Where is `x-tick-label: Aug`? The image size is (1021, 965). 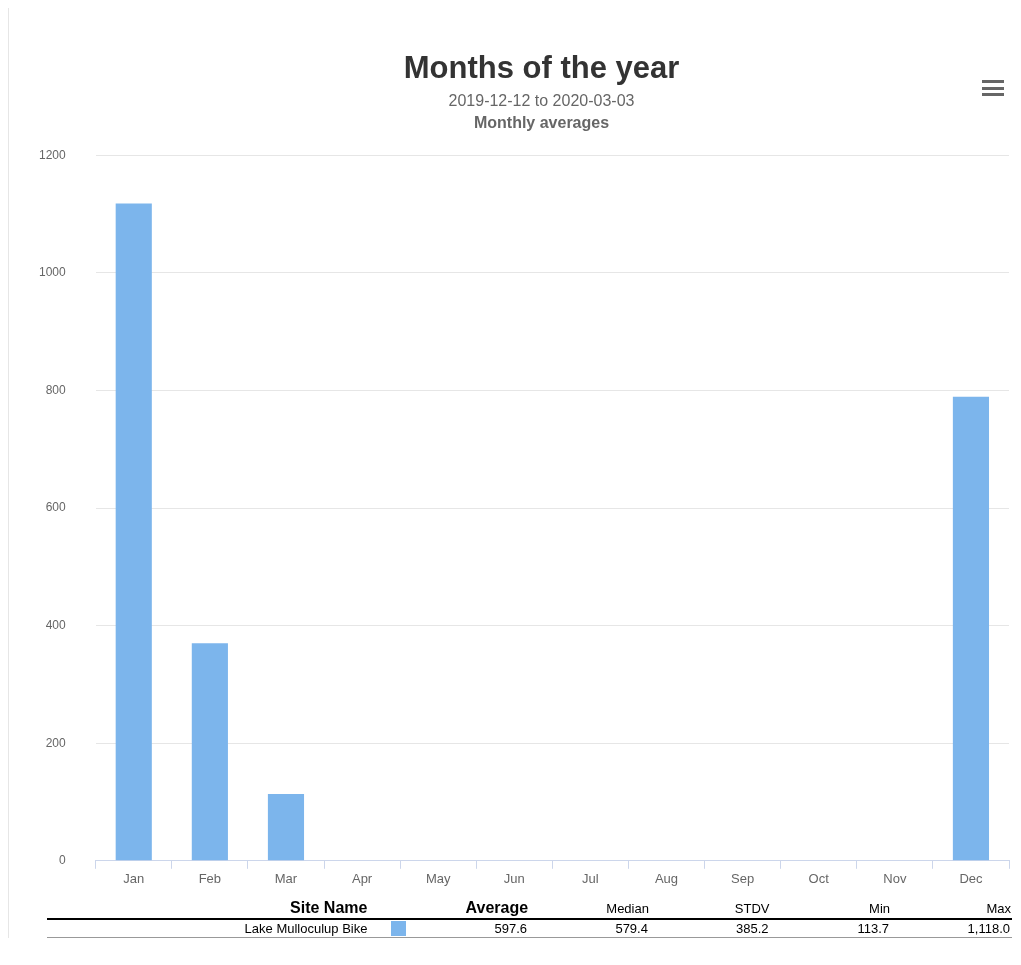
x-tick-label: Aug is located at coordinates (666, 879).